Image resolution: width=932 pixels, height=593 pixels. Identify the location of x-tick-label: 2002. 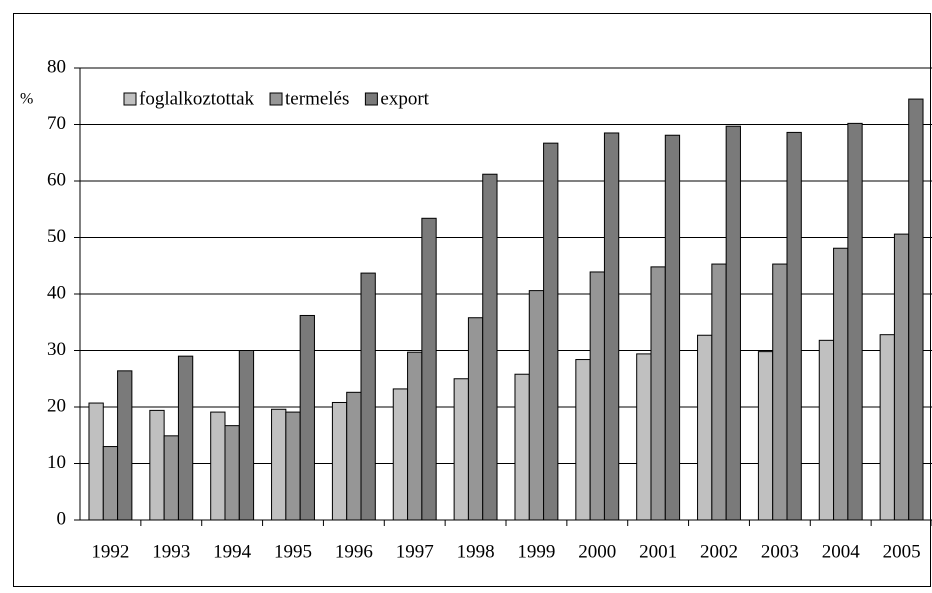
(719, 551).